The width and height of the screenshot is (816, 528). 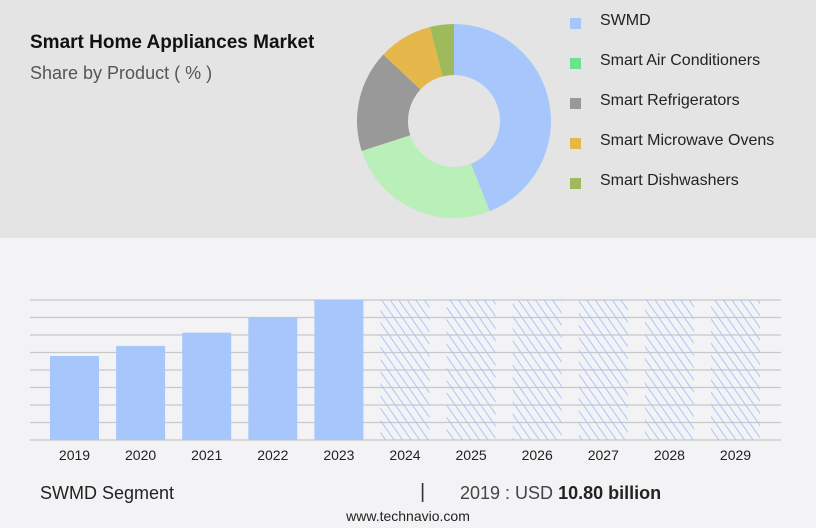 What do you see at coordinates (74, 455) in the screenshot?
I see `x-tick-label: 2019` at bounding box center [74, 455].